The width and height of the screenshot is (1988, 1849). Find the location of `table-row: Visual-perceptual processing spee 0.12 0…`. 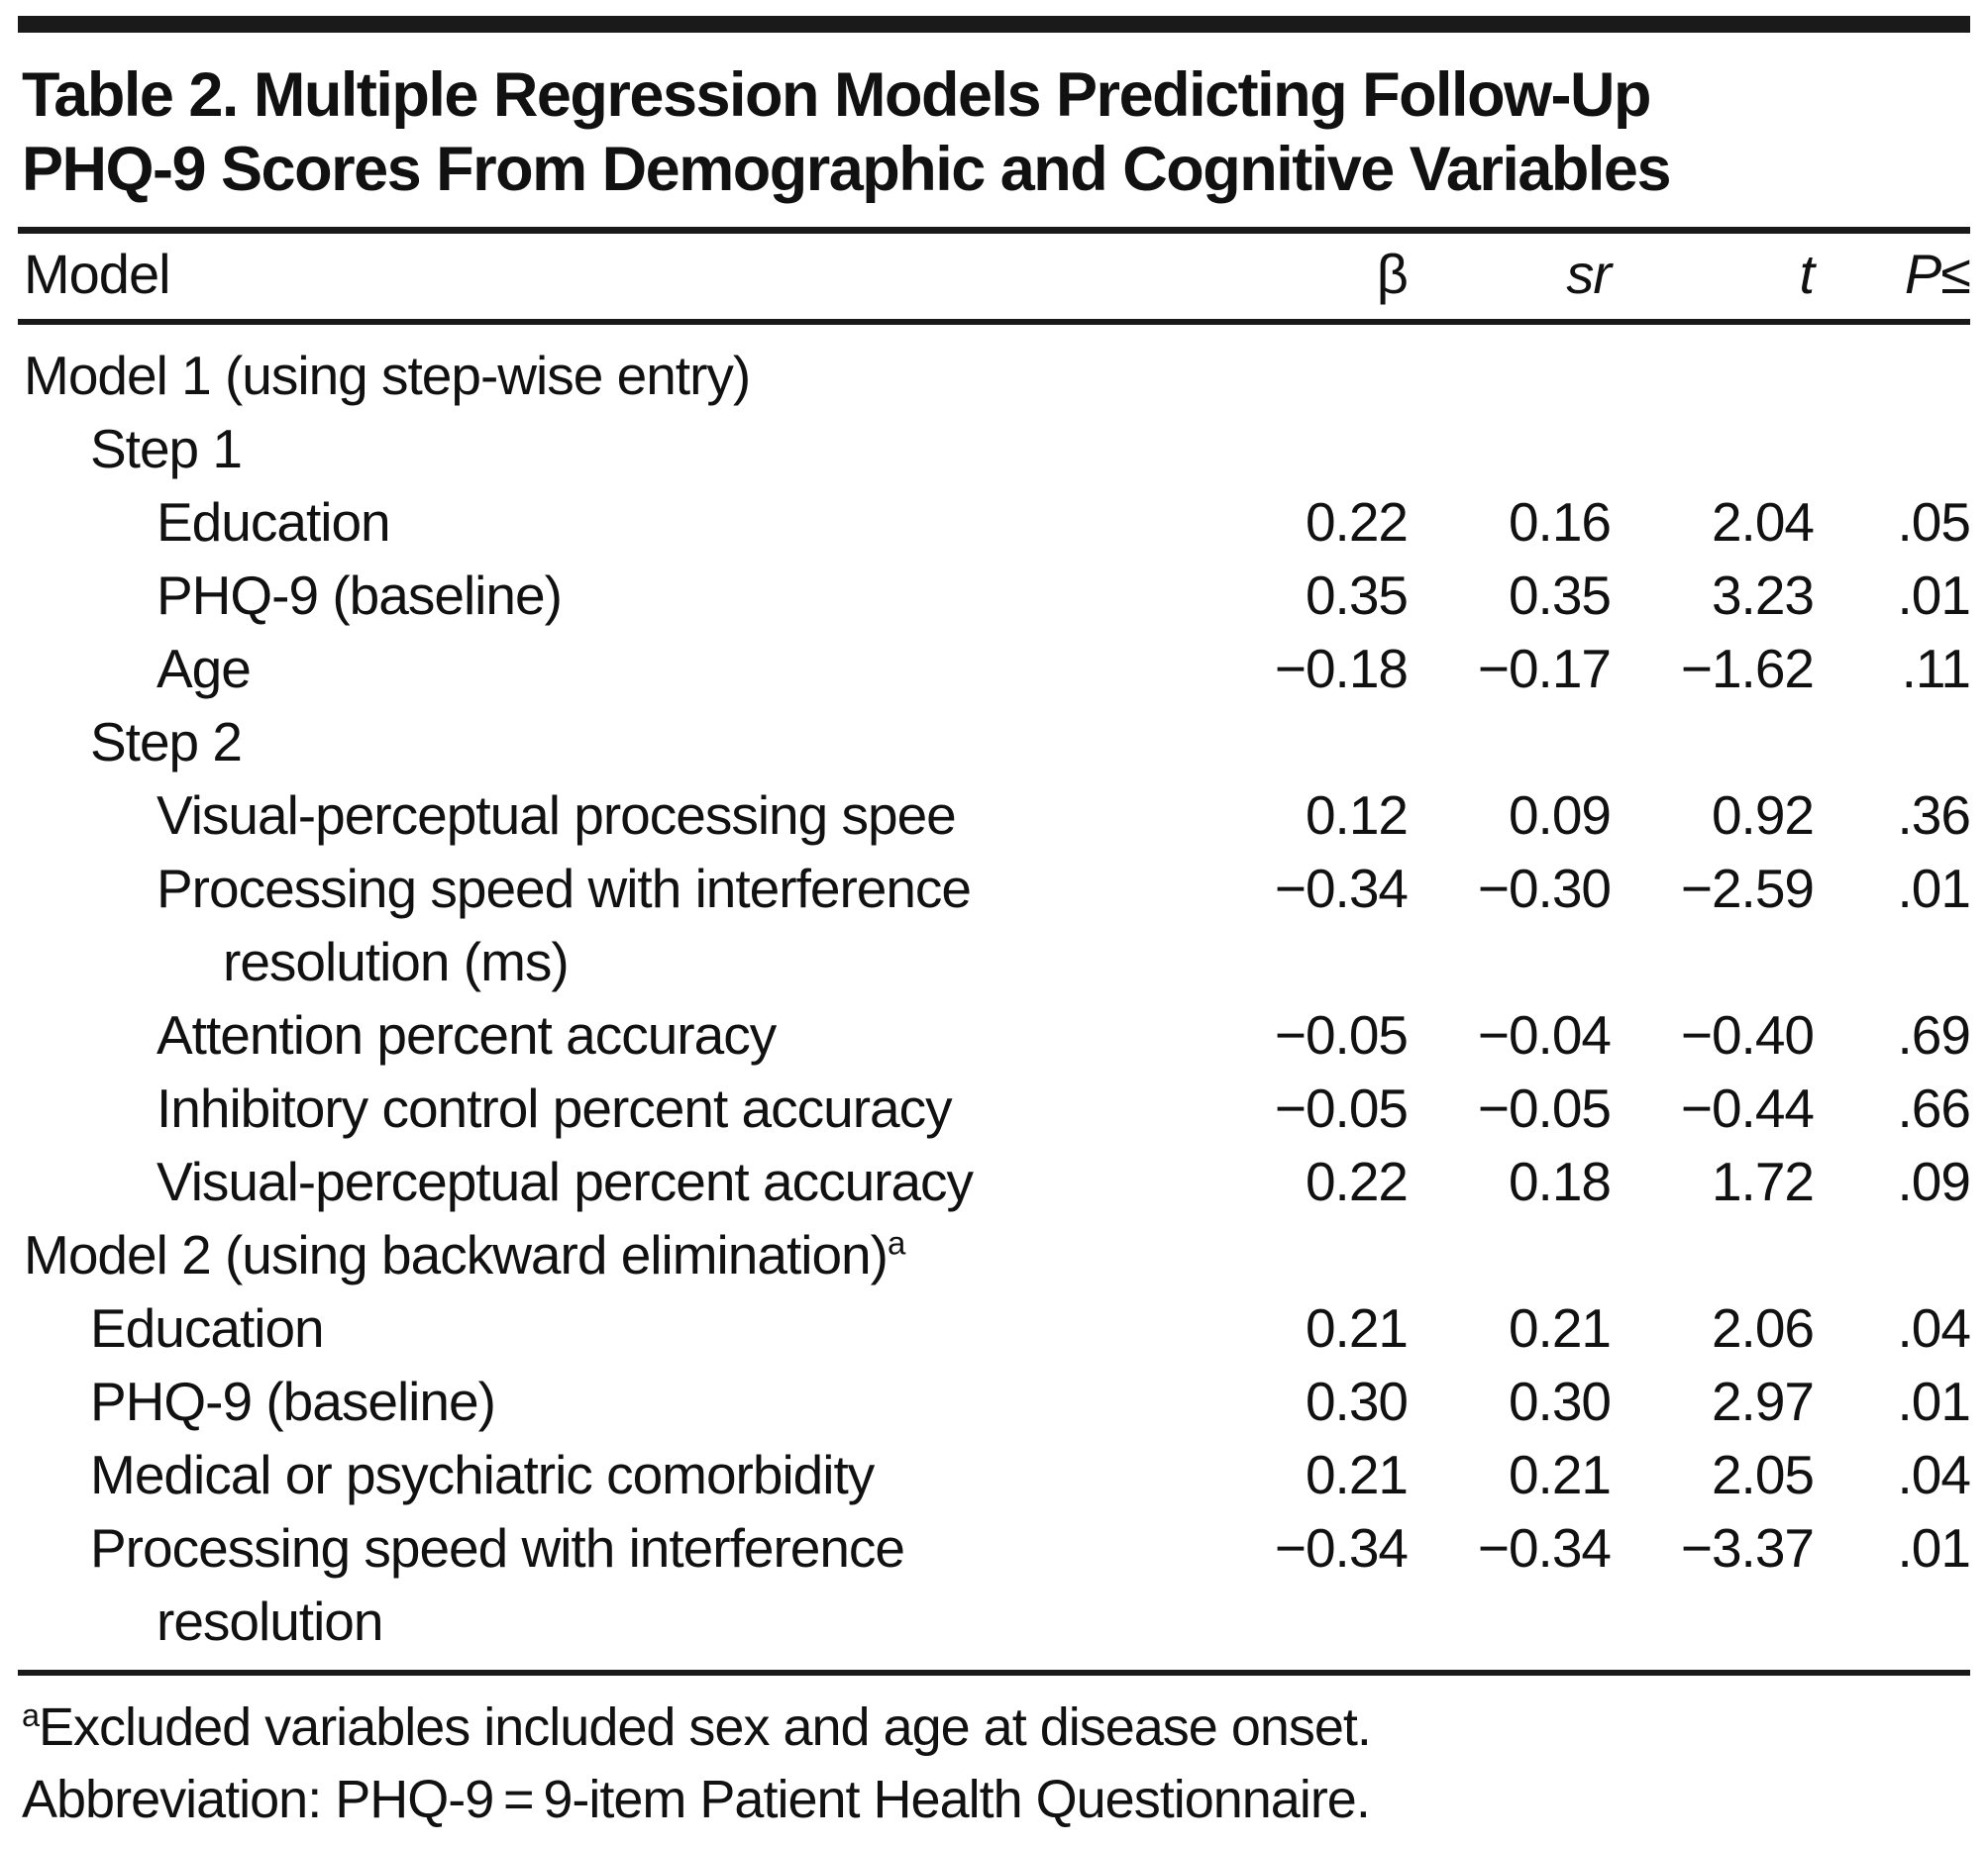

table-row: Visual-perceptual processing spee 0.12 0… is located at coordinates (994, 815).